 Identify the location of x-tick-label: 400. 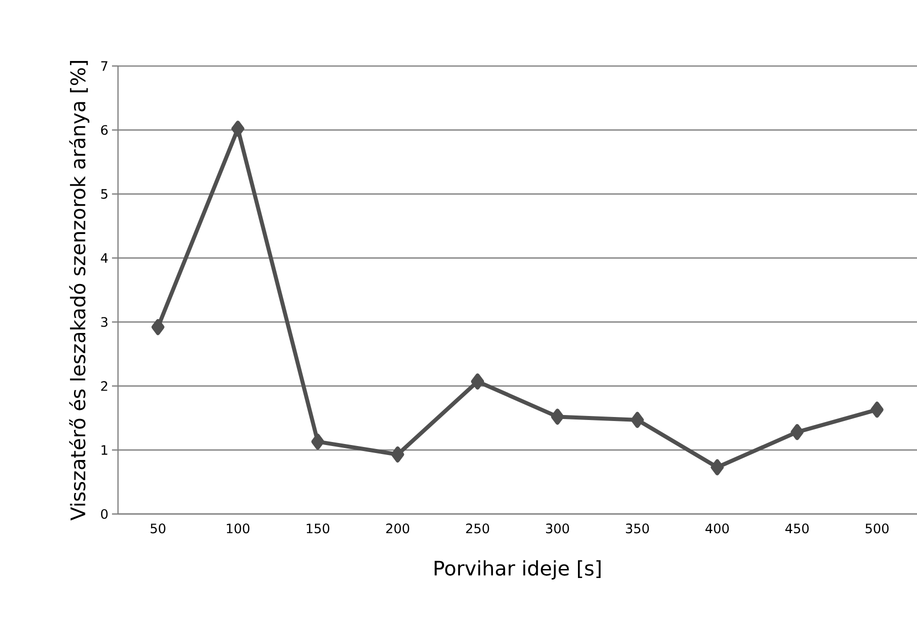
(717, 529).